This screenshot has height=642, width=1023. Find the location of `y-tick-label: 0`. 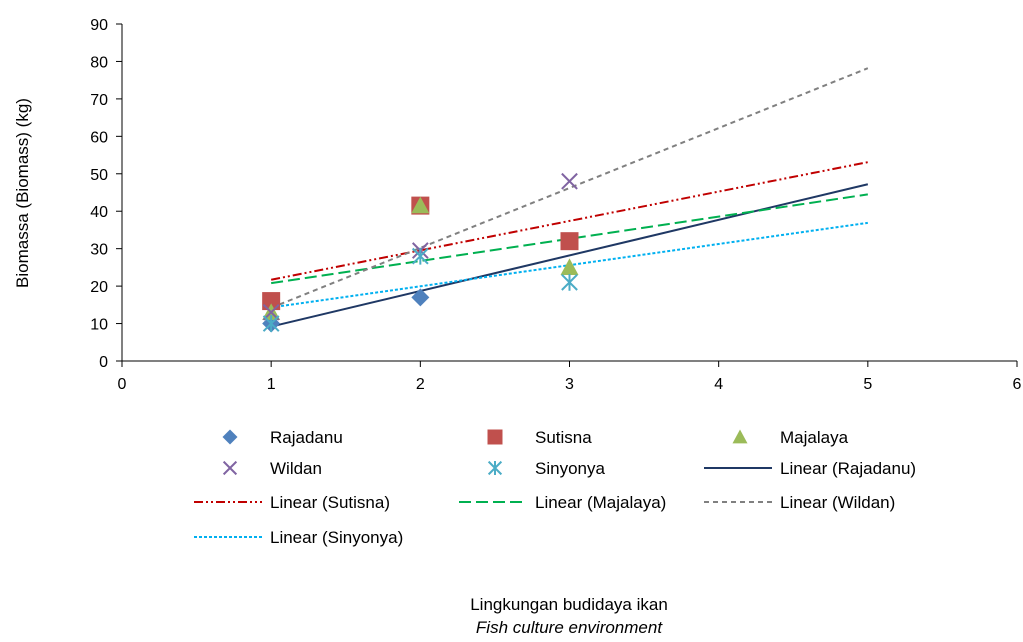

y-tick-label: 0 is located at coordinates (103, 362).